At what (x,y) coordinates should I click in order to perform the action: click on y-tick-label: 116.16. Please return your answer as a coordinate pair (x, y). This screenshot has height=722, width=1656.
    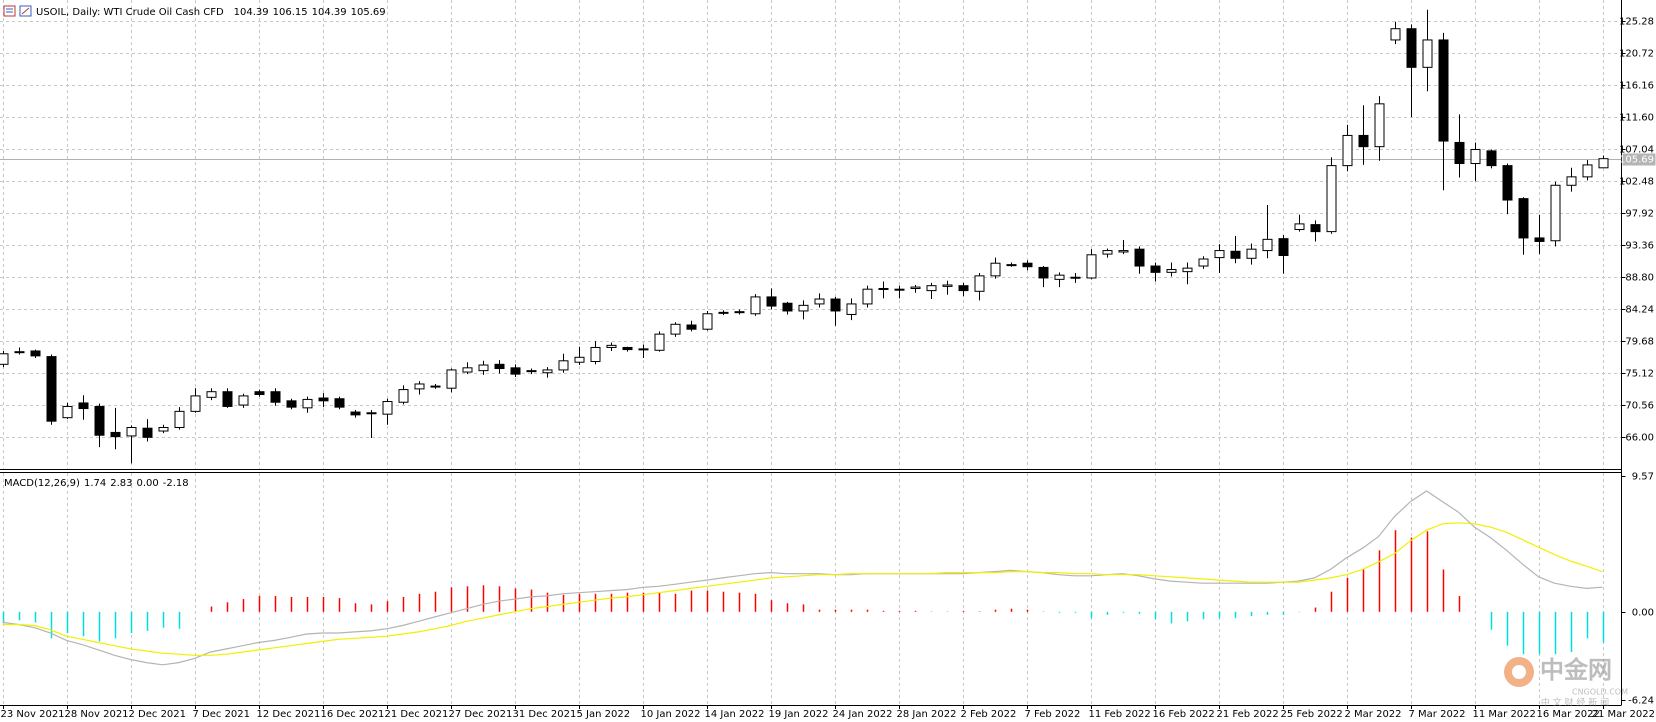
    Looking at the image, I should click on (1636, 86).